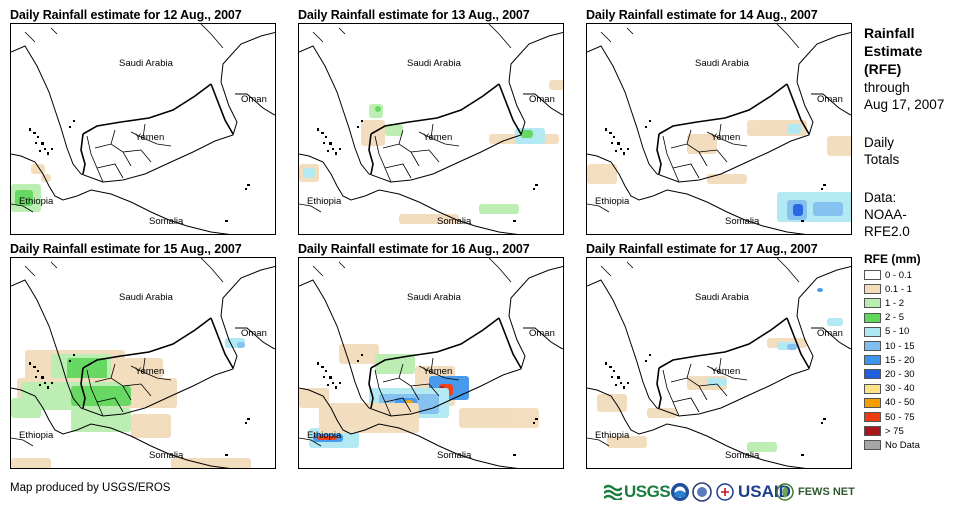  I want to click on credit-text: Map produced by USGS/EROS, so click(90, 488).